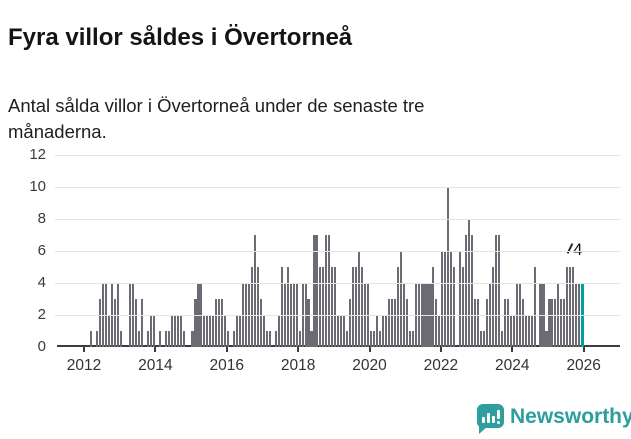  Describe the element at coordinates (37, 186) in the screenshot. I see `y-axis-tick-label: 10` at that location.